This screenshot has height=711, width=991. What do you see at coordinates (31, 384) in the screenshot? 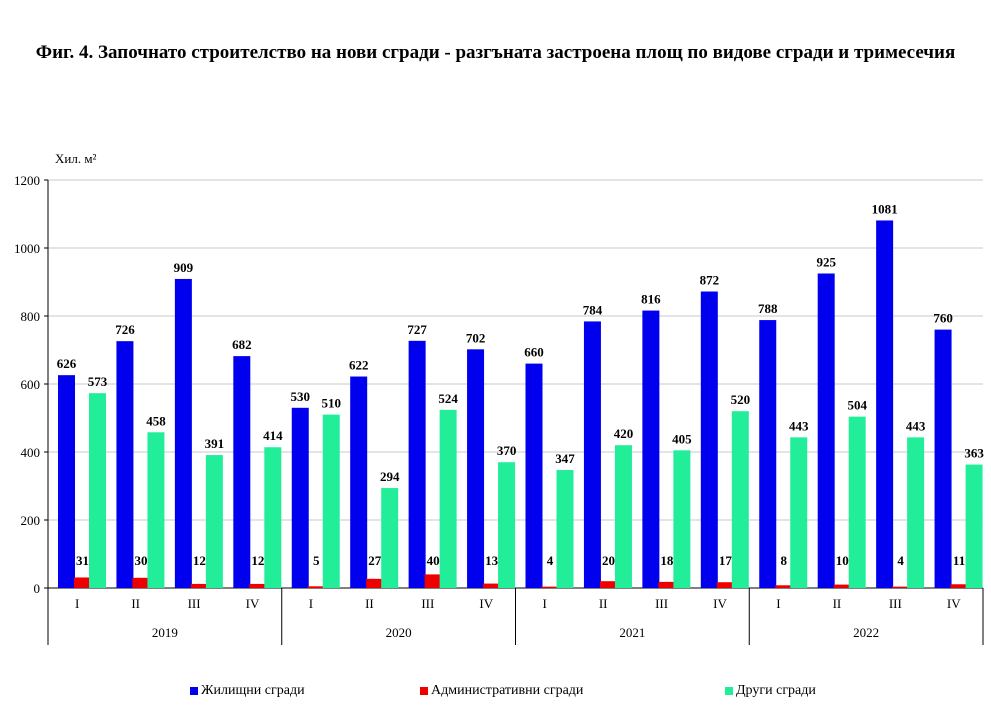
I see `y-tick-label: 600` at bounding box center [31, 384].